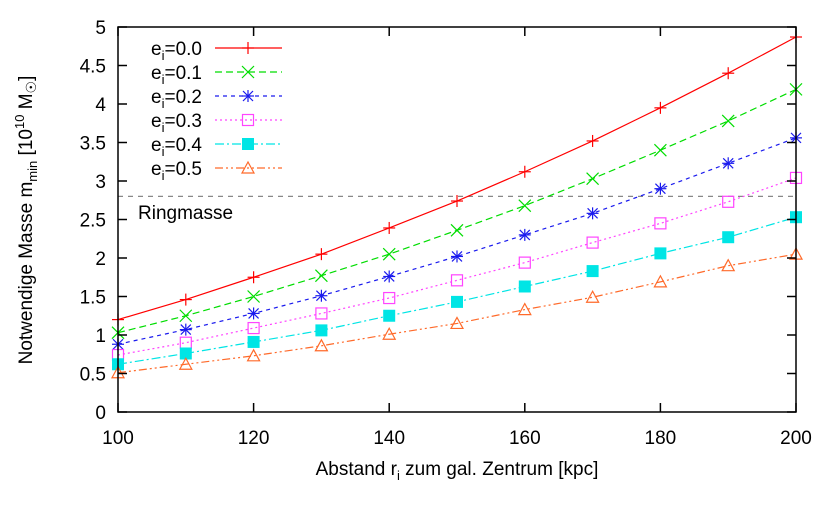 This screenshot has width=830, height=511. Describe the element at coordinates (93, 298) in the screenshot. I see `y-tick-label: 1.5` at that location.